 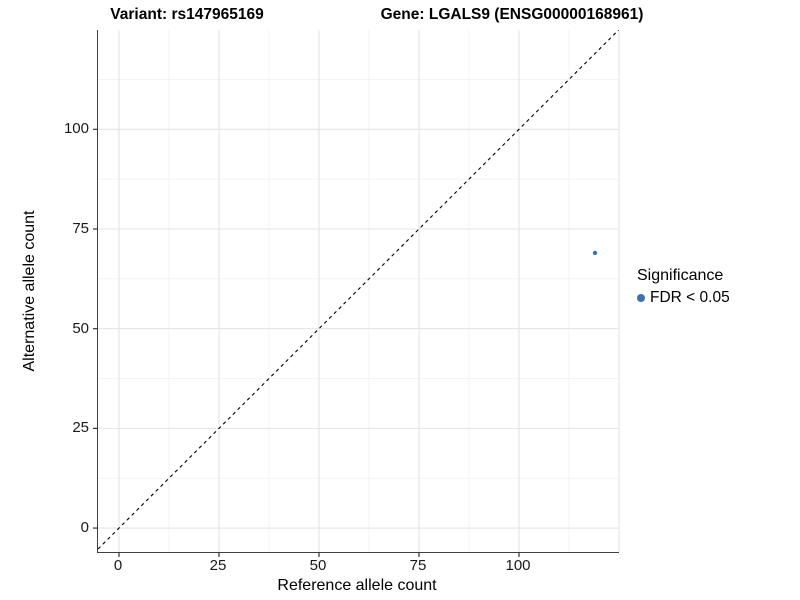 What do you see at coordinates (80, 228) in the screenshot?
I see `y-tick-label: 75` at bounding box center [80, 228].